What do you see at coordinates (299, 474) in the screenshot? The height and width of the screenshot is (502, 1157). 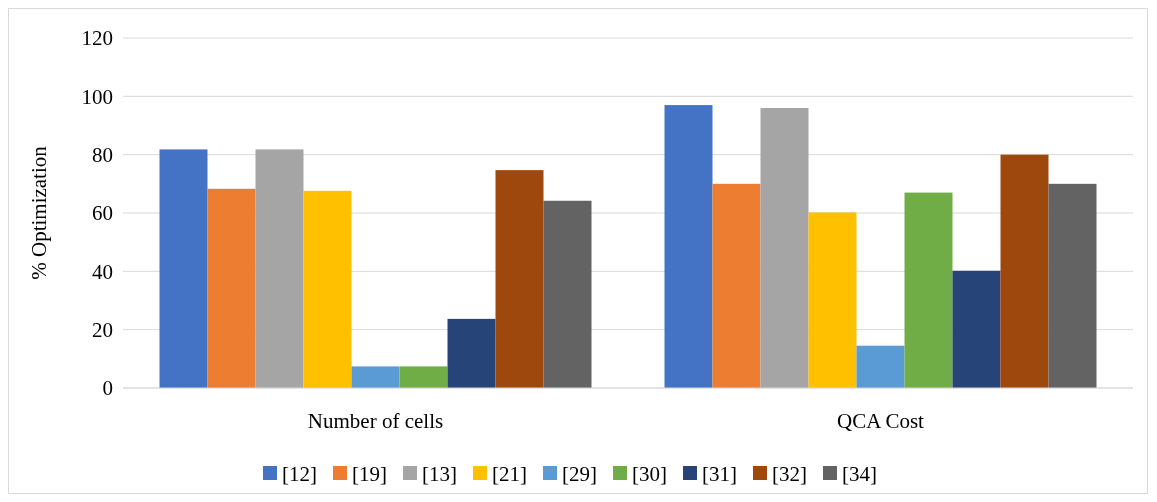 I see `legend-label: [12]` at bounding box center [299, 474].